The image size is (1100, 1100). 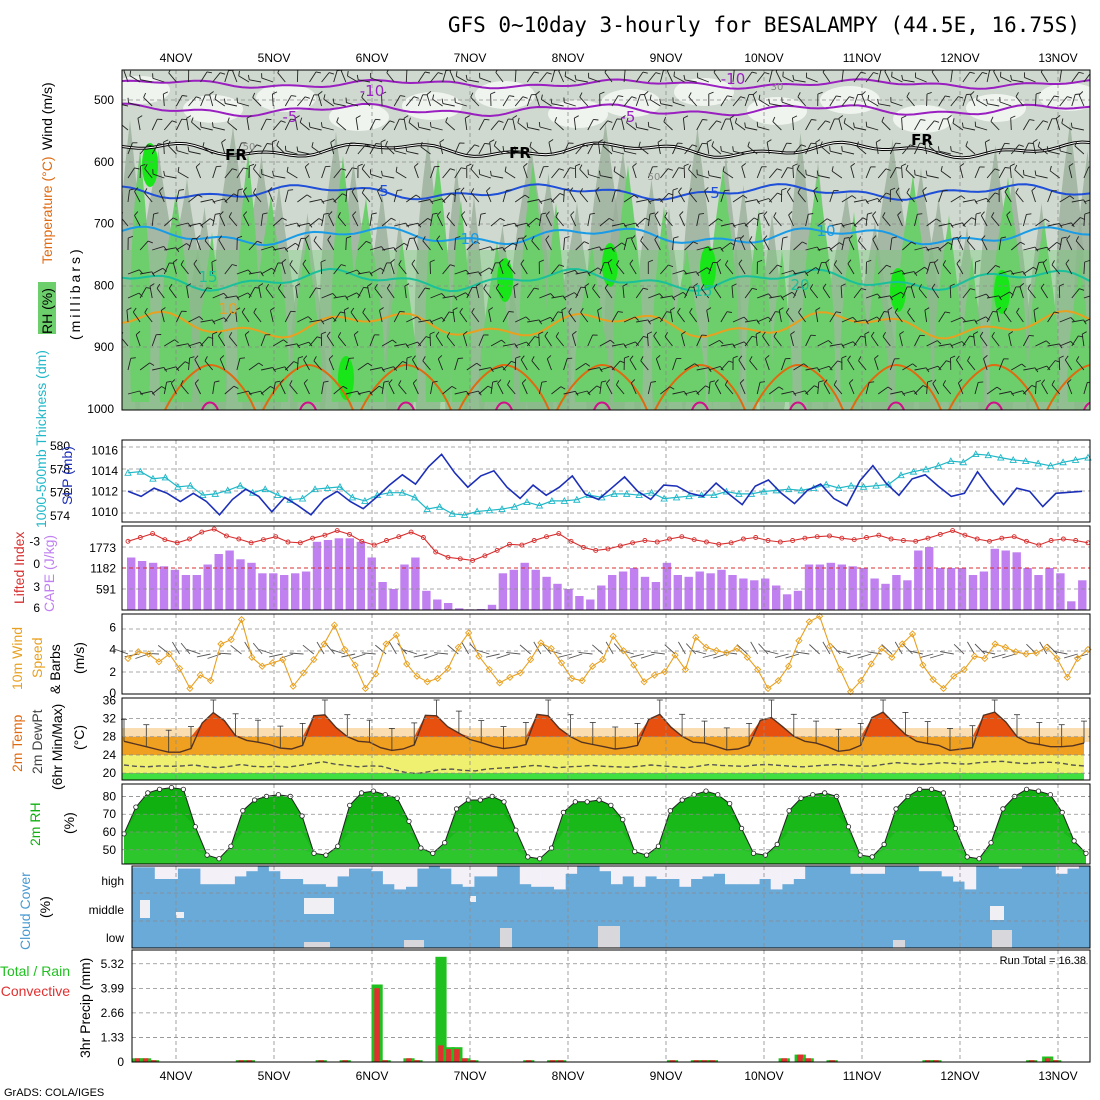 What do you see at coordinates (843, 652) in the screenshot?
I see `wind-barb-10m` at bounding box center [843, 652].